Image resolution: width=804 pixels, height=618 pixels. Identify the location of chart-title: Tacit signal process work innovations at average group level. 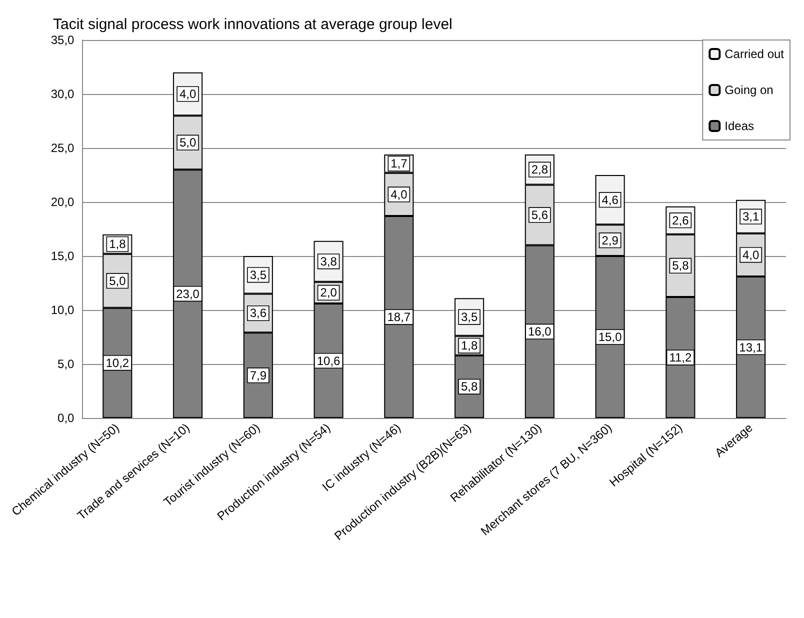
(252, 24).